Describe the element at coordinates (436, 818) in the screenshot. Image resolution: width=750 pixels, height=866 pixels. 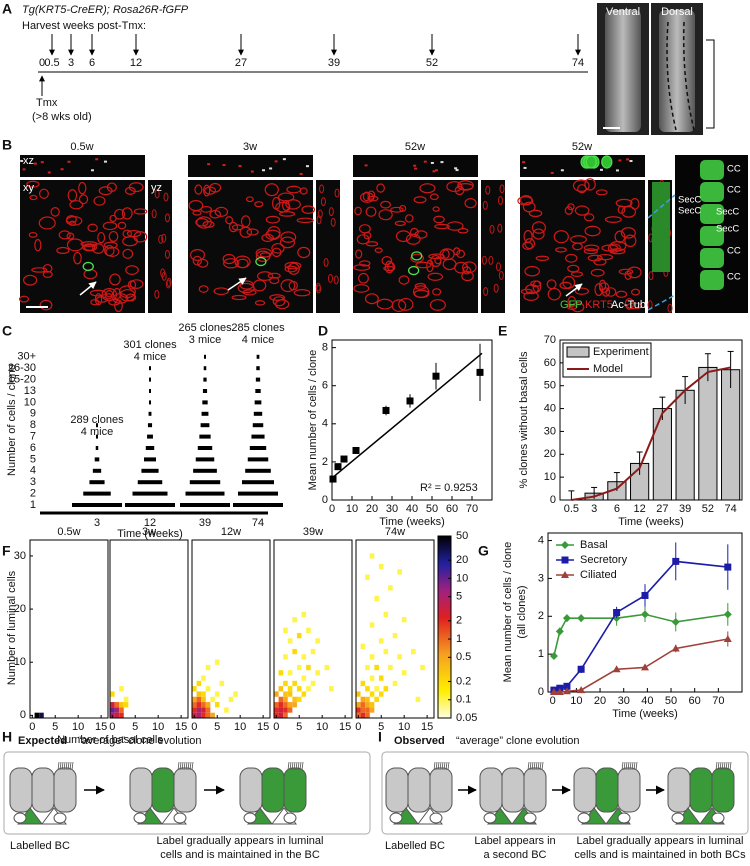
I see `nucleus` at that location.